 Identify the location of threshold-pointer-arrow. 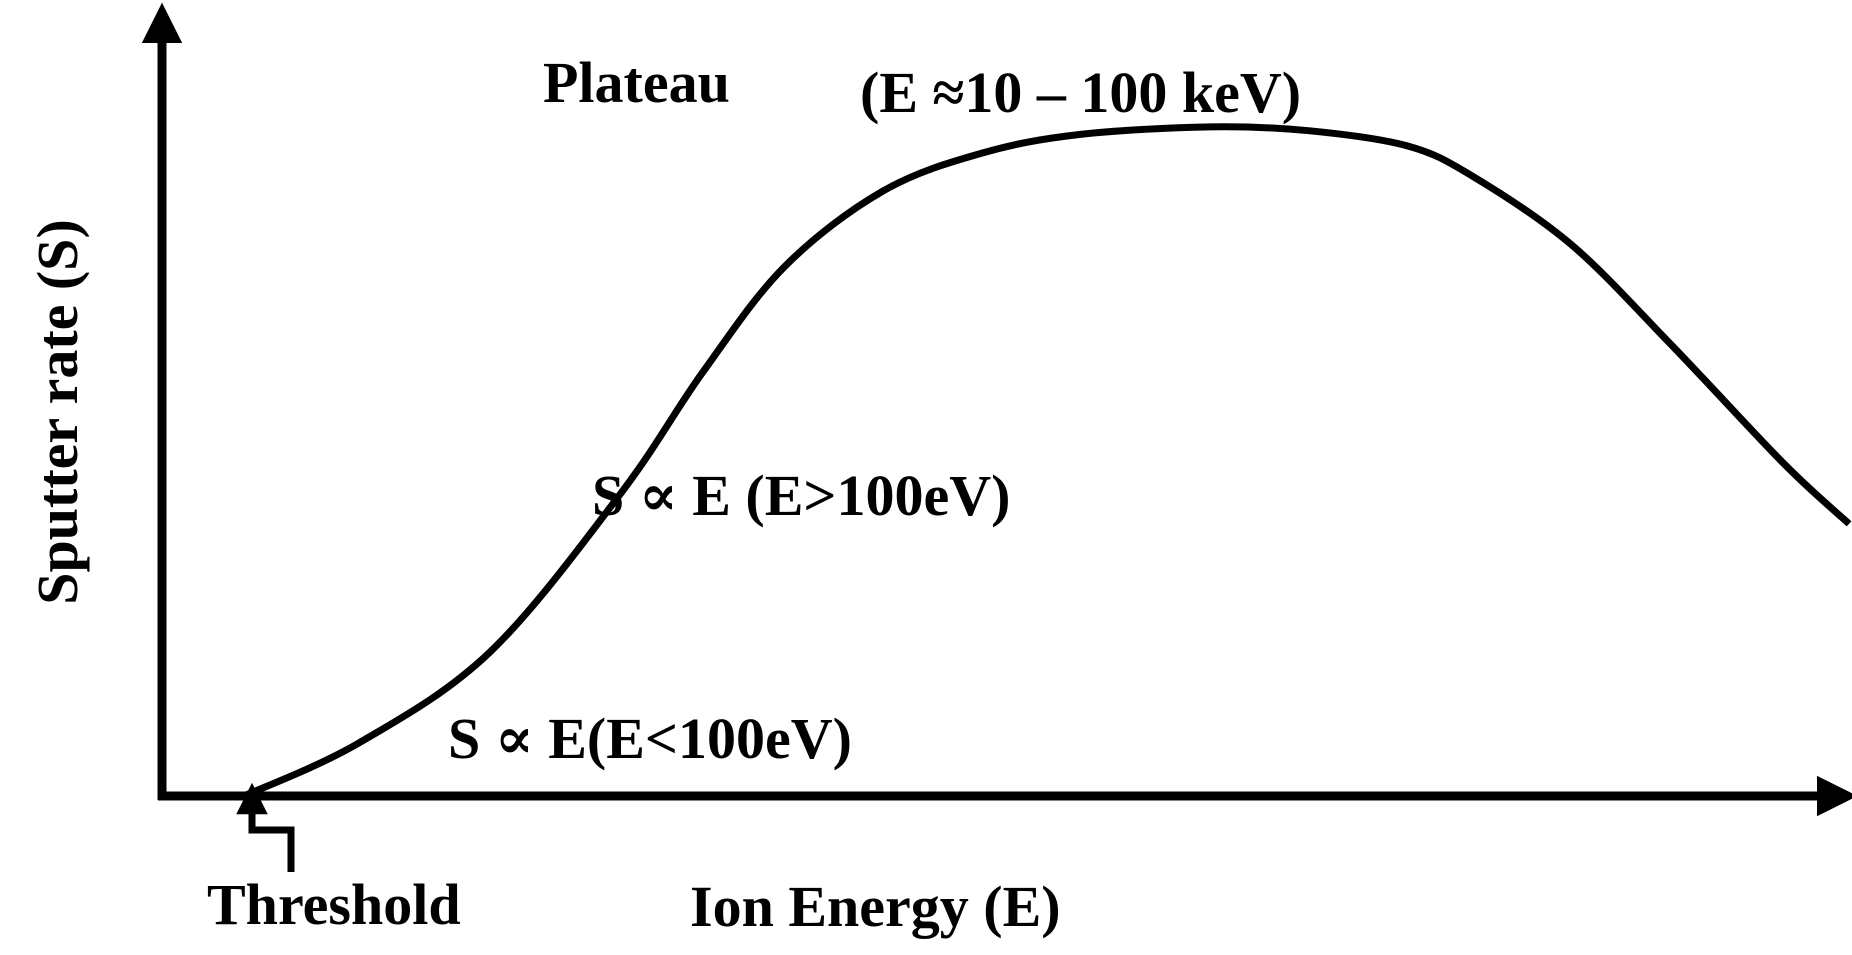
(265, 827).